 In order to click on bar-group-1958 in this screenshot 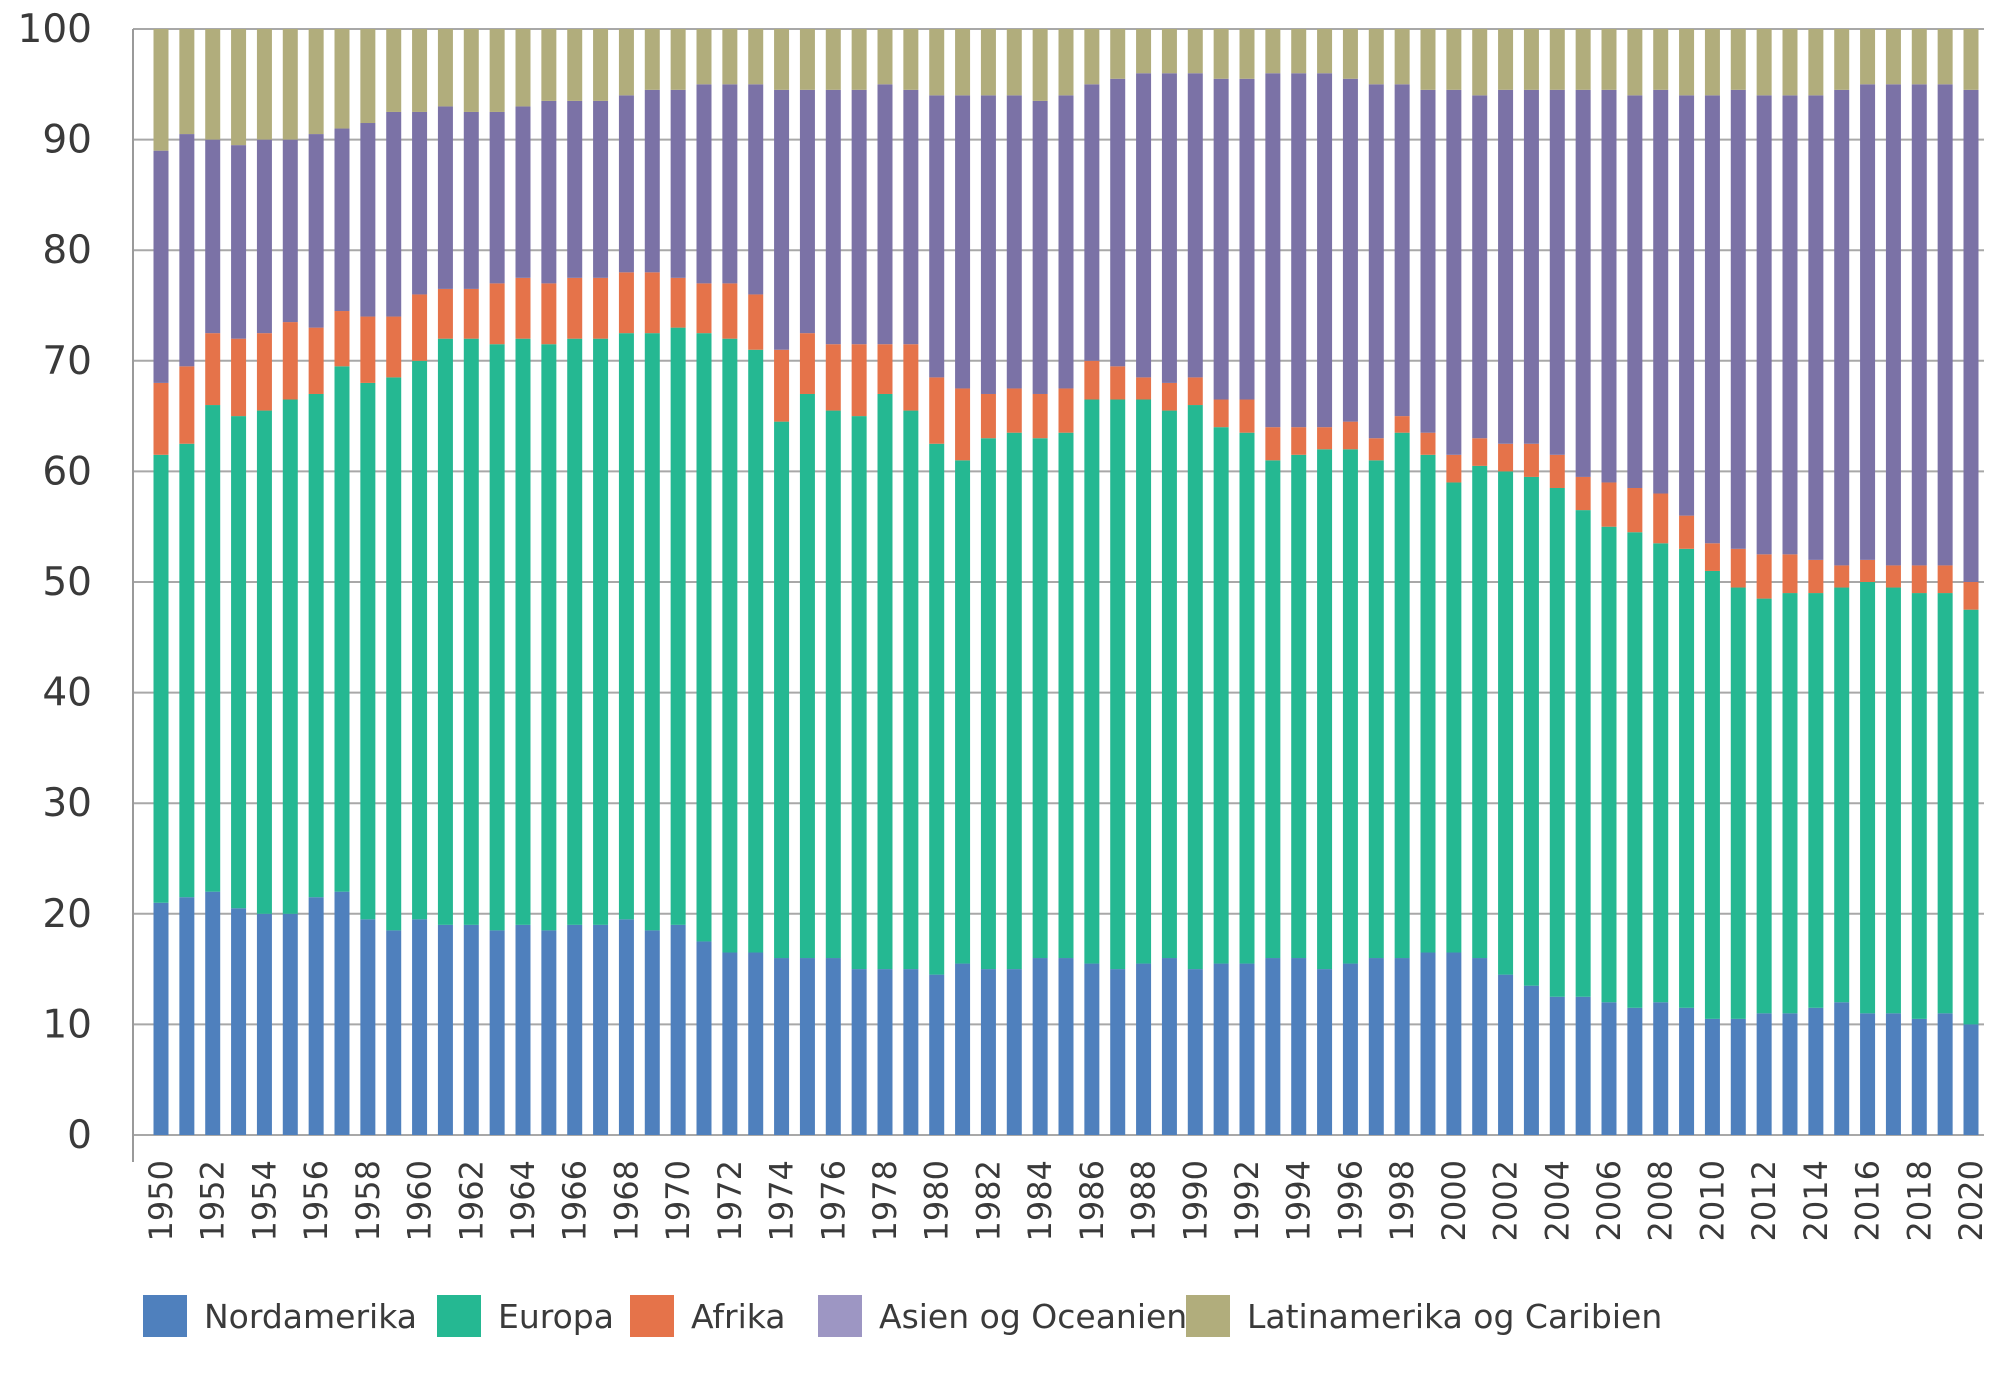, I will do `click(368, 582)`.